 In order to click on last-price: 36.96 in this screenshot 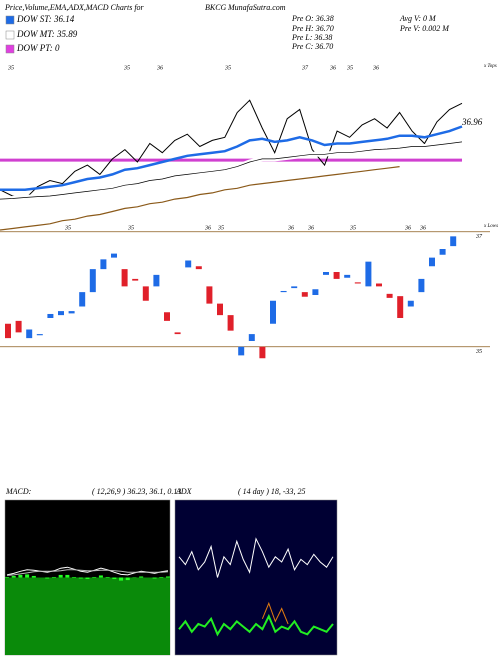, I will do `click(472, 122)`.